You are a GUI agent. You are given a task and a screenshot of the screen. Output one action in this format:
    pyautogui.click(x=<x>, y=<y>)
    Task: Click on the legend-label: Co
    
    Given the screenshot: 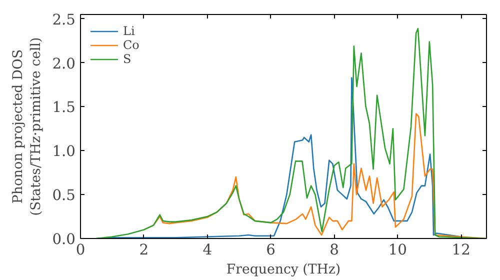 What is the action you would take?
    pyautogui.click(x=131, y=45)
    